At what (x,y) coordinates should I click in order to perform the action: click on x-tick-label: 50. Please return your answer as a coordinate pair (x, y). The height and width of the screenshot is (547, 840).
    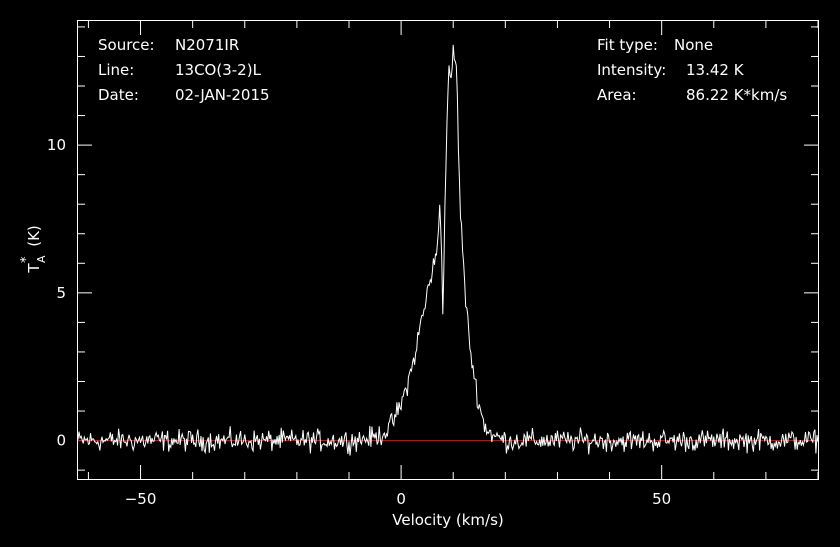
    Looking at the image, I should click on (661, 499).